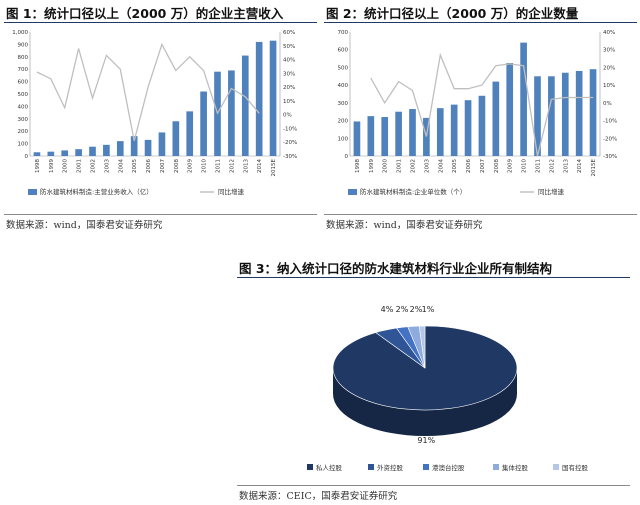  I want to click on chart1-x-tick-label: 2001, so click(80, 166).